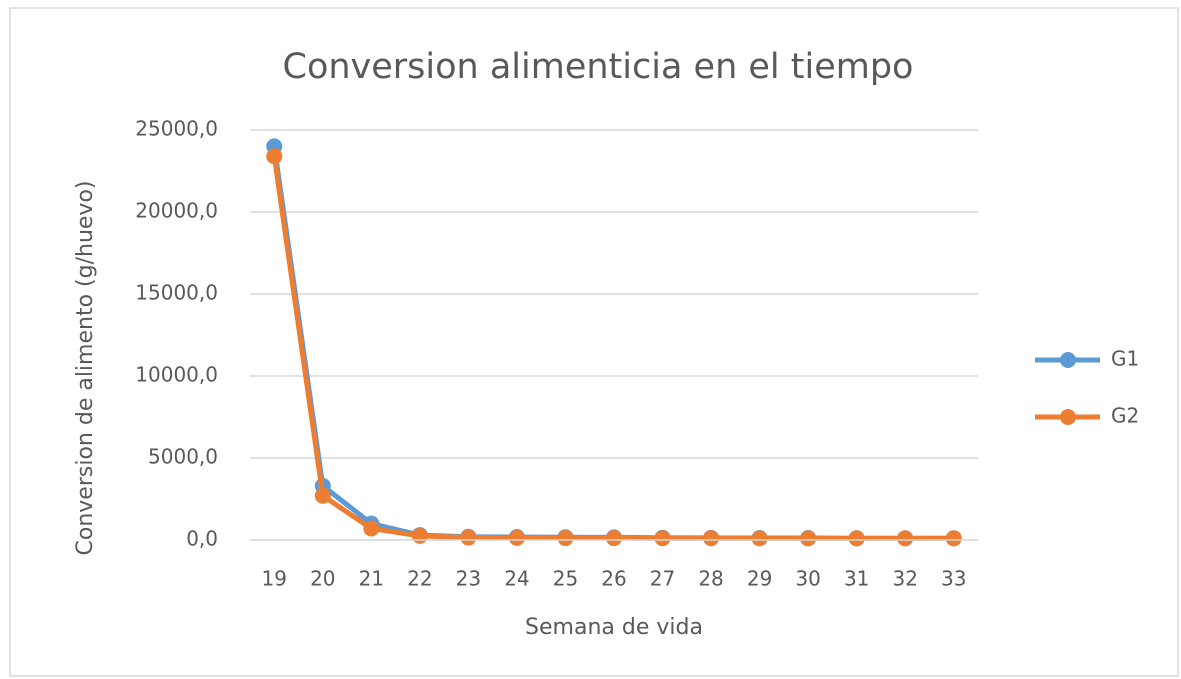 This screenshot has width=1181, height=679. What do you see at coordinates (85, 368) in the screenshot?
I see `y-axis-title: Conversion de alimento (g/huevo)` at bounding box center [85, 368].